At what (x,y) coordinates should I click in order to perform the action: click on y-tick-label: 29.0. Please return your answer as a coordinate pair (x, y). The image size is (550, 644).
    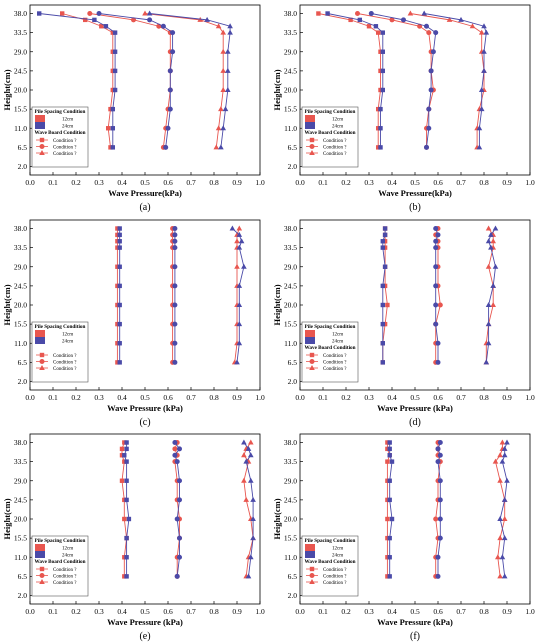
    Looking at the image, I should click on (290, 480).